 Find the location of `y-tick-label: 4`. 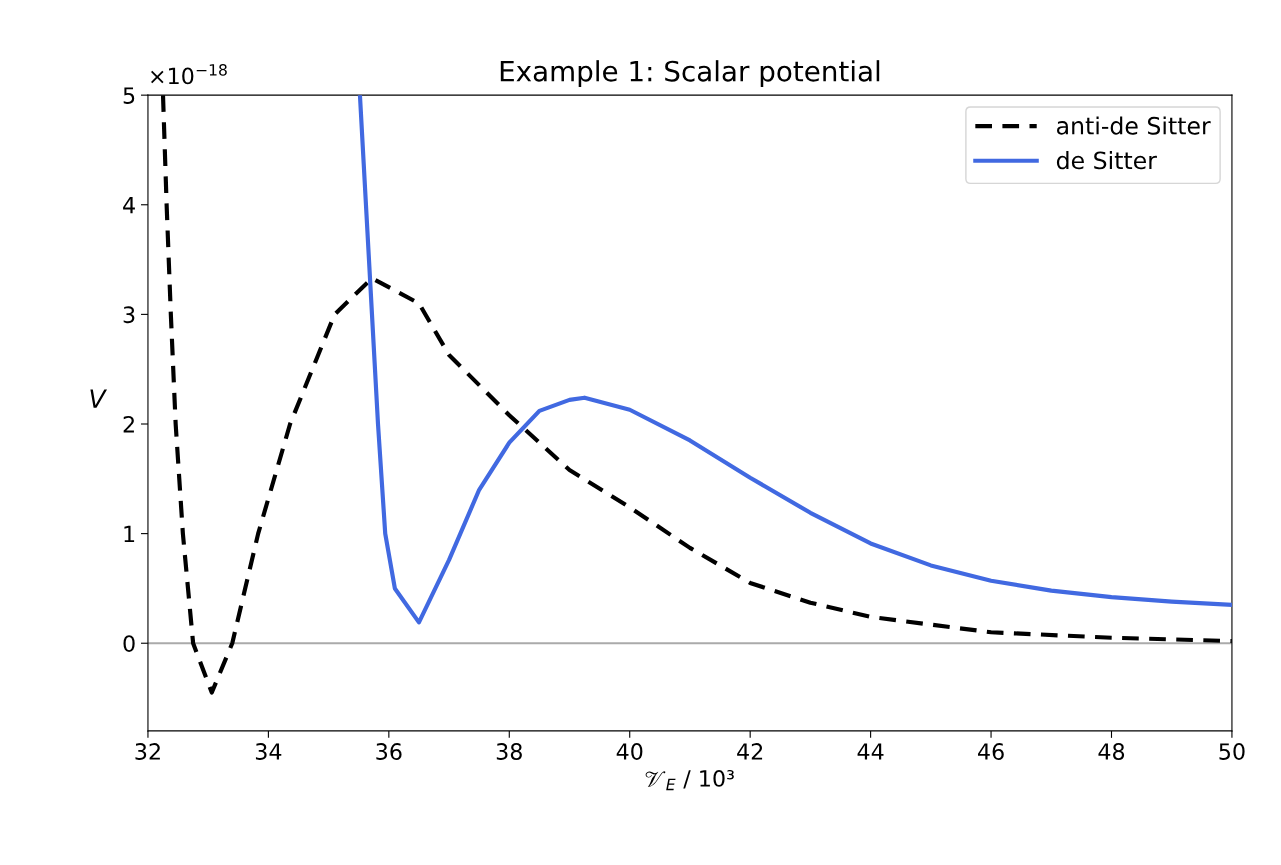

y-tick-label: 4 is located at coordinates (129, 205).